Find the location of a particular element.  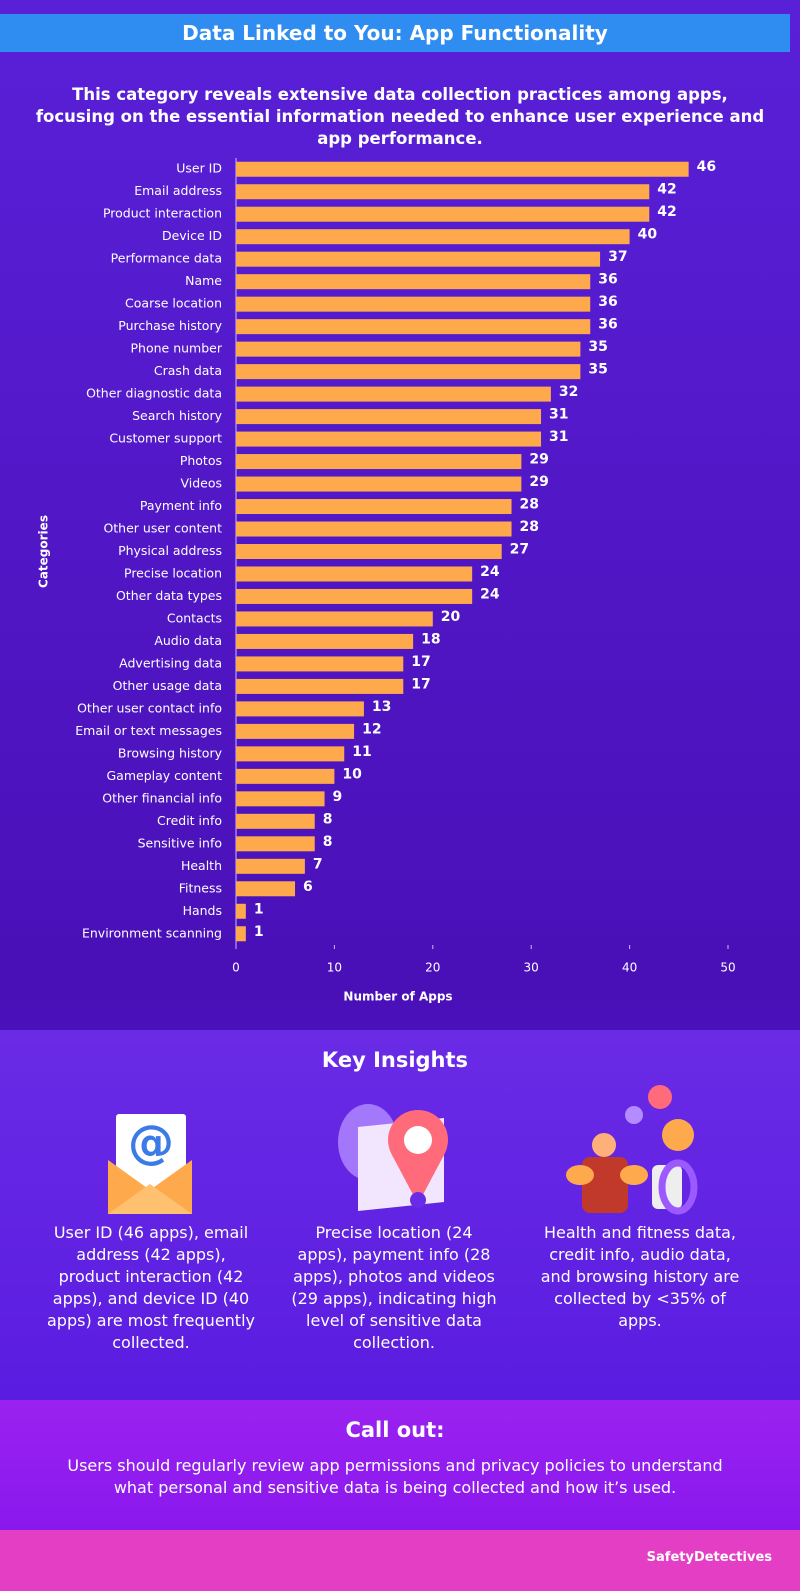

y-tick-label: User ID is located at coordinates (199, 168).